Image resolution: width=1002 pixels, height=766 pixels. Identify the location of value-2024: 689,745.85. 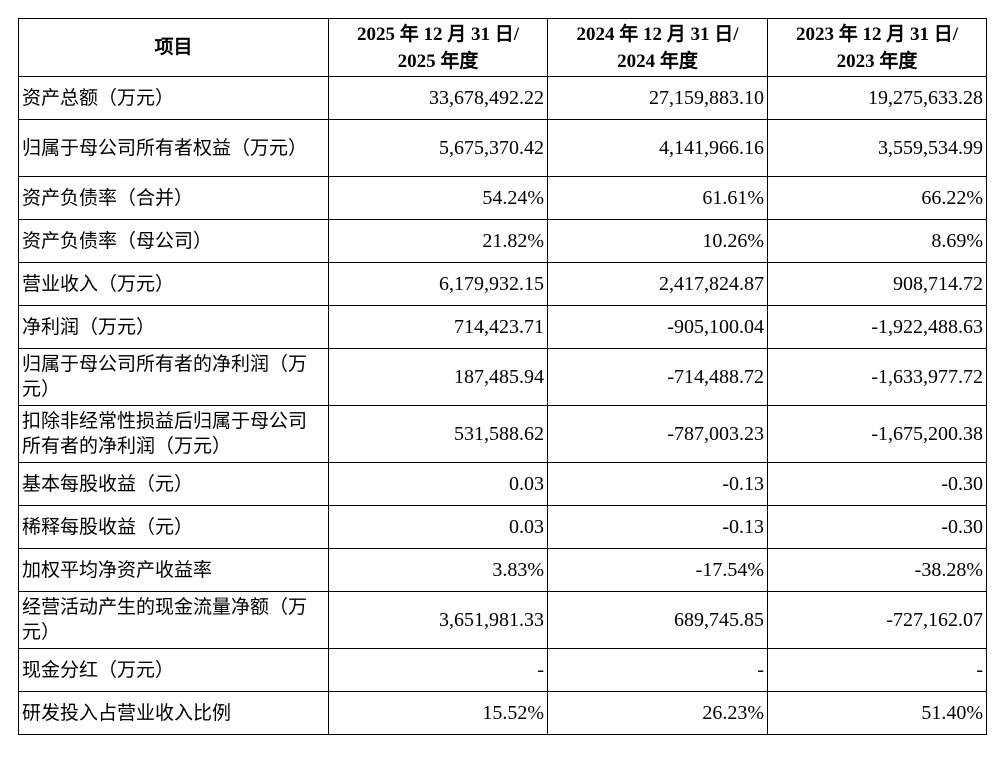
(657, 620).